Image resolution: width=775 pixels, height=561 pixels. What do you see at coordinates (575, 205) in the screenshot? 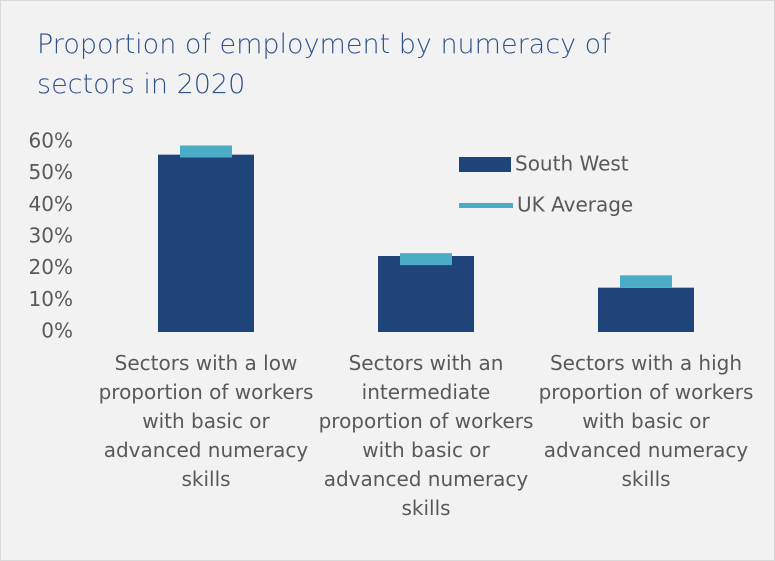
I see `legend-label: UK Average` at bounding box center [575, 205].